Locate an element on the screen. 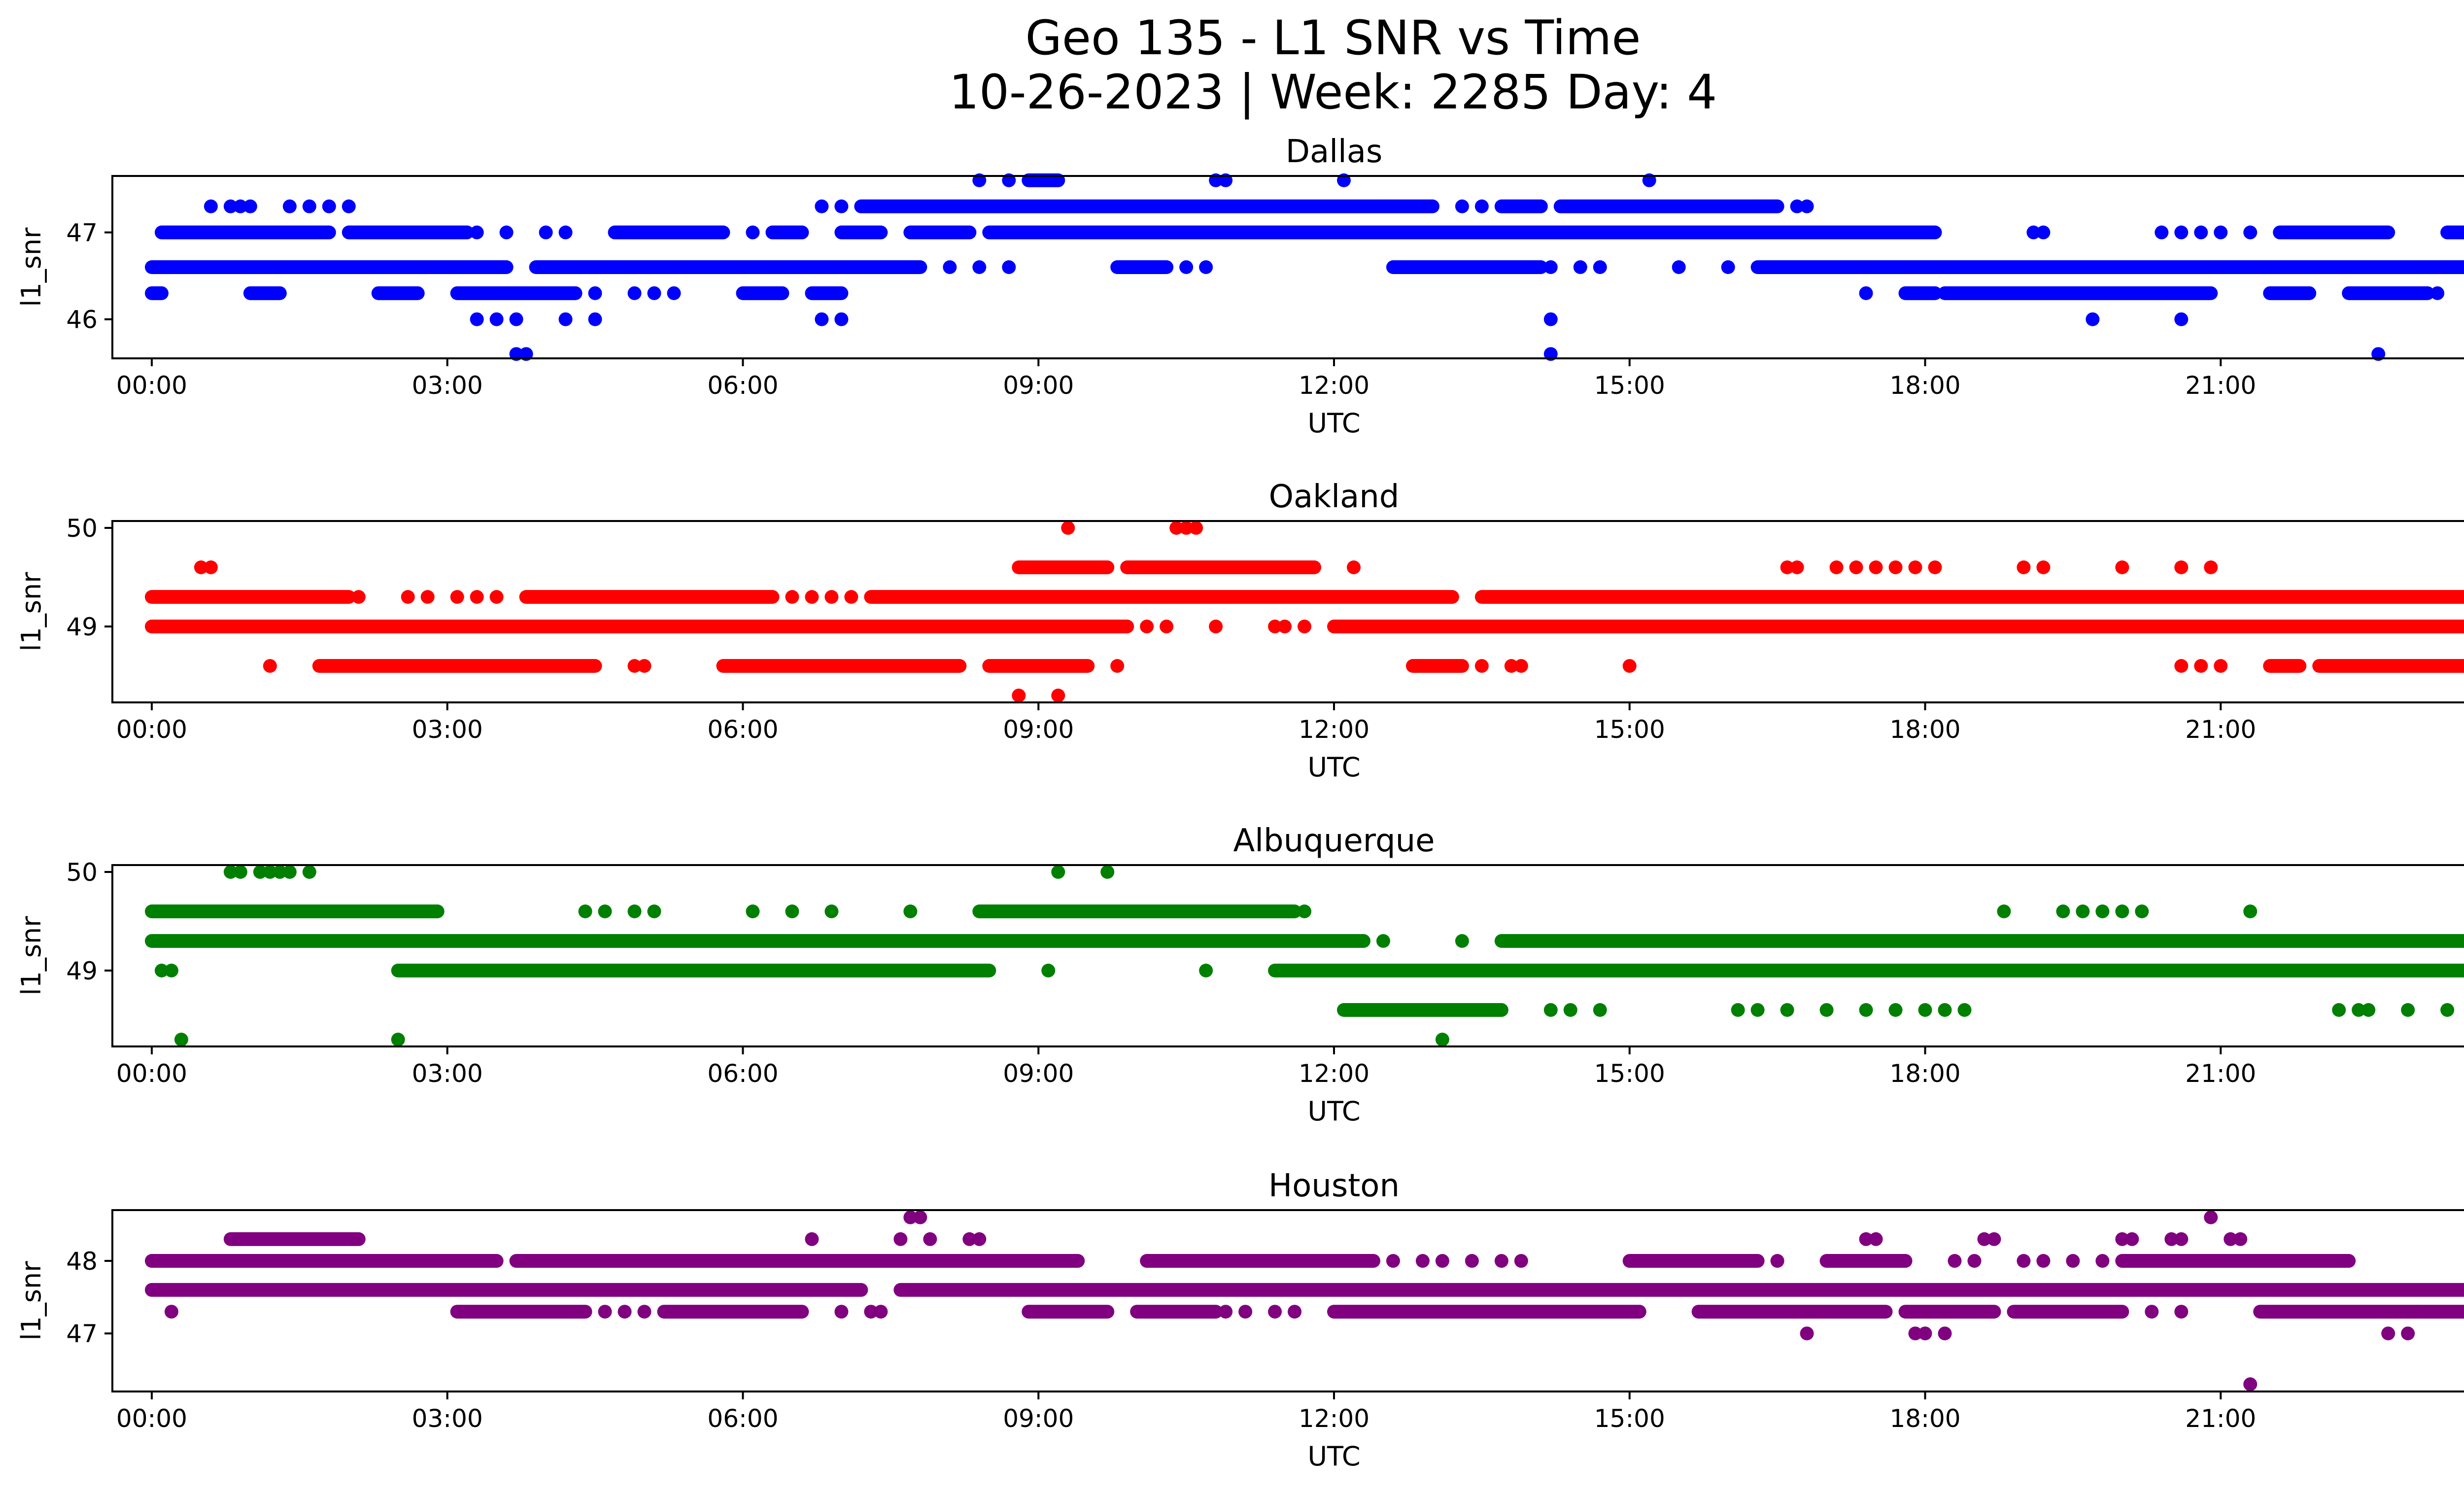  x-tick-label-dallas: 15:00 is located at coordinates (1629, 385).